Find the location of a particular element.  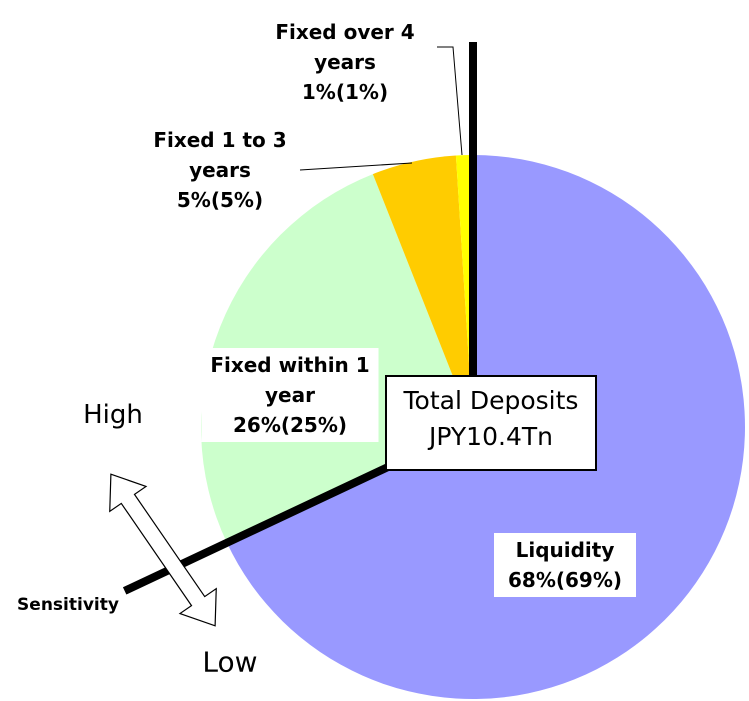

category-label: Fixed 1 to 3 years is located at coordinates (220, 155).